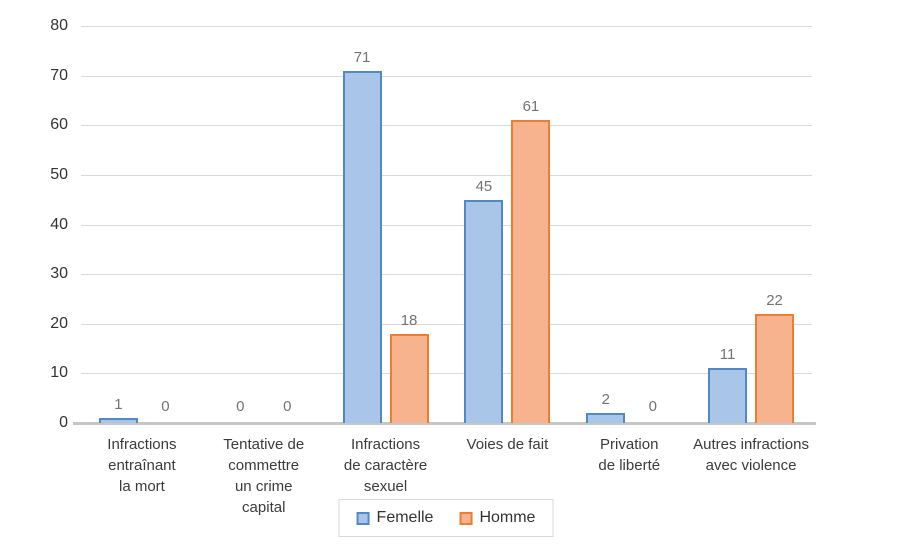 Image resolution: width=898 pixels, height=552 pixels. What do you see at coordinates (59, 75) in the screenshot?
I see `y-axis-tick-label: 70` at bounding box center [59, 75].